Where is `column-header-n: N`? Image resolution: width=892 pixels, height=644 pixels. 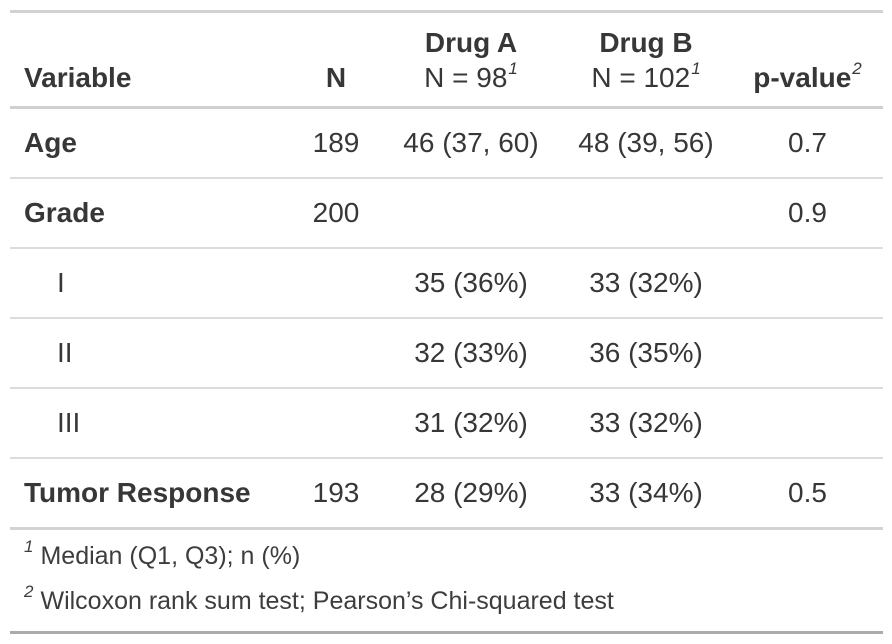 column-header-n: N is located at coordinates (336, 77).